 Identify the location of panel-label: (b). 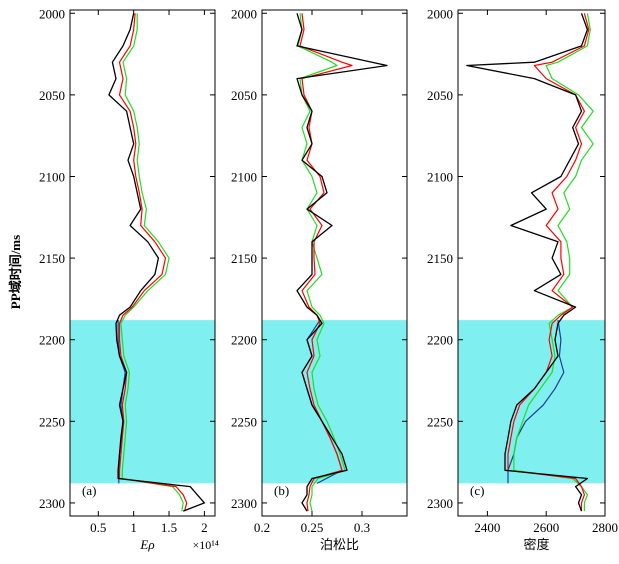
(281, 490).